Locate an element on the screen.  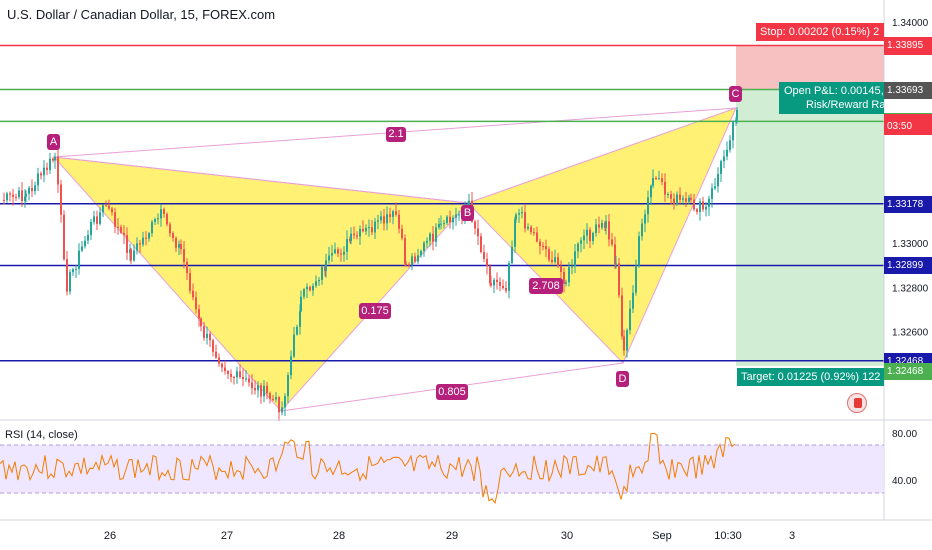
rsi-line is located at coordinates (368, 468).